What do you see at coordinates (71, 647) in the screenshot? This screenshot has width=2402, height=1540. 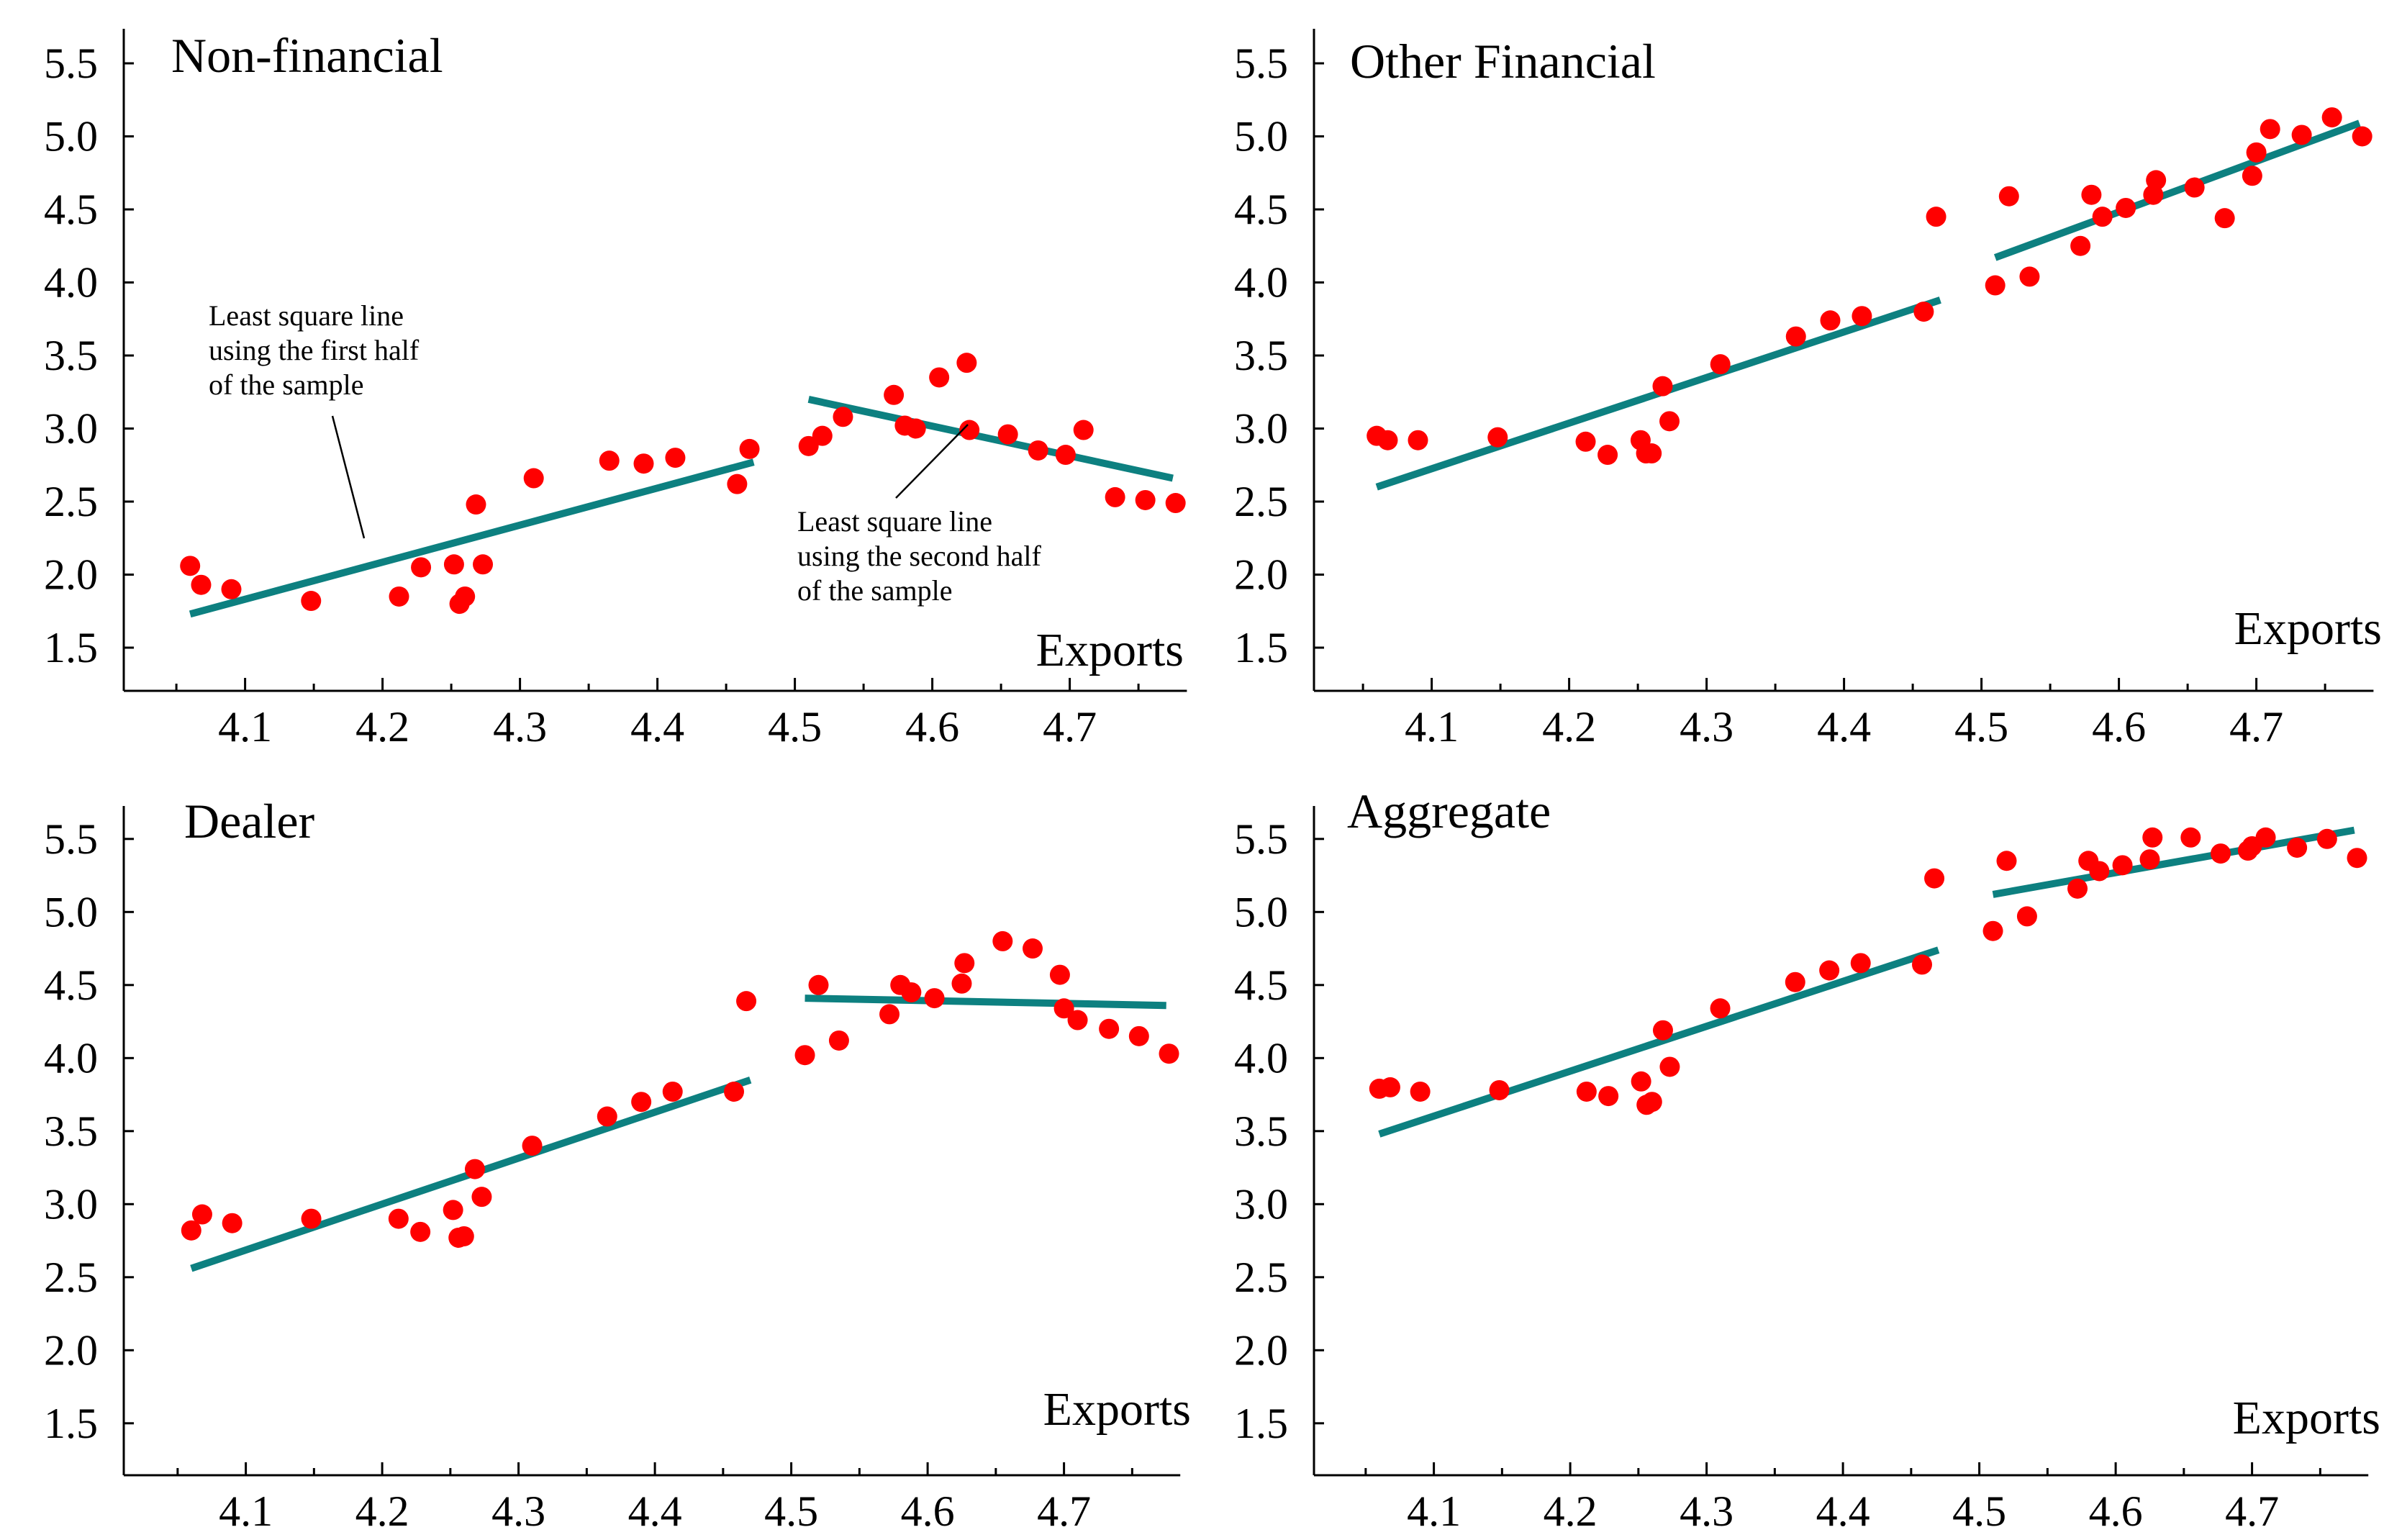 I see `y-tick-label: 1.5` at bounding box center [71, 647].